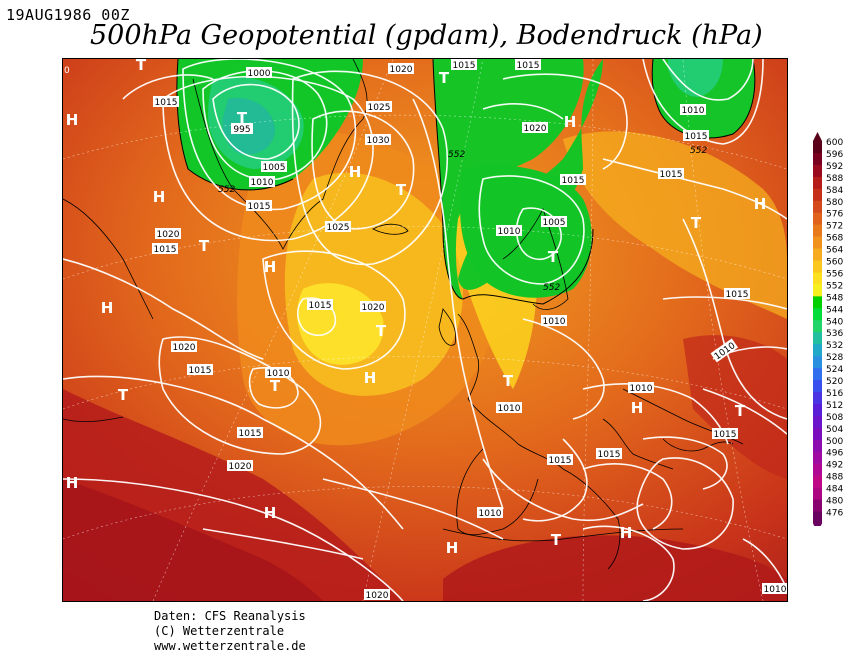 The width and height of the screenshot is (850, 657). Describe the element at coordinates (725, 435) in the screenshot. I see `isobar-label-1010-f-text: 1015` at that location.